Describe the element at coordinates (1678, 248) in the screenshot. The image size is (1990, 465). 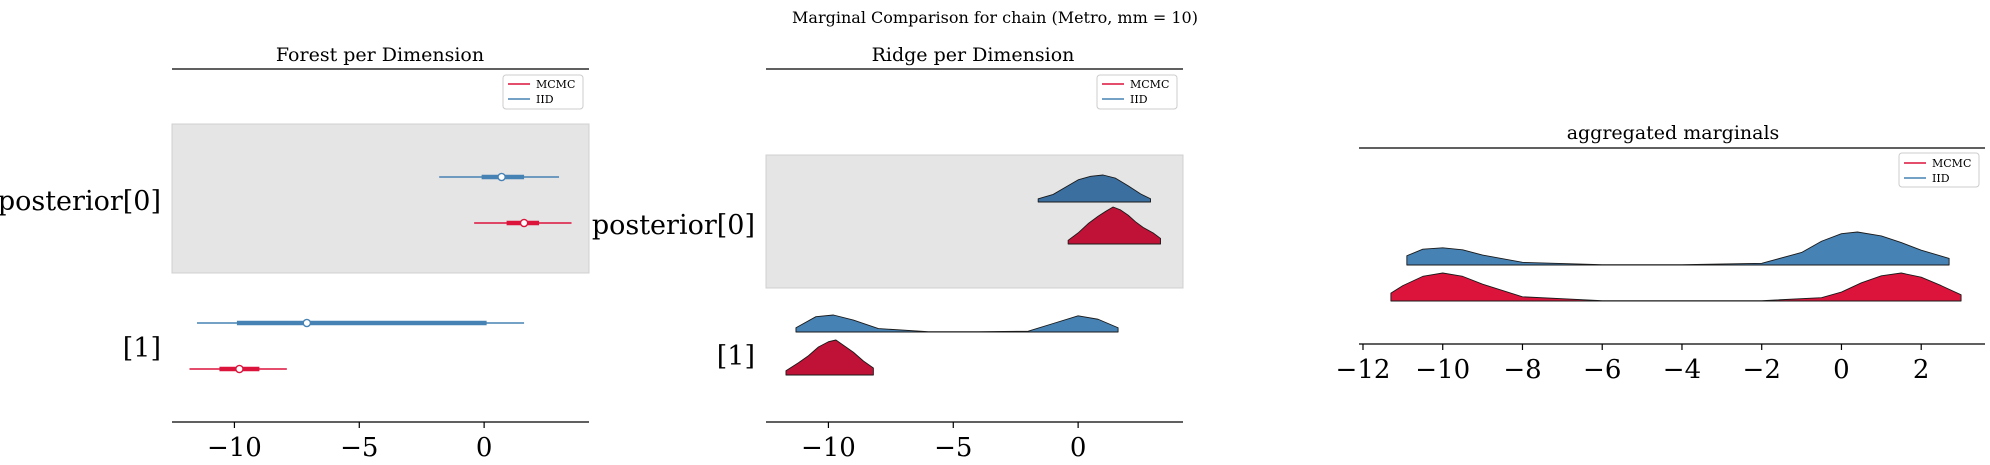
I see `aggregated-density-iid` at that location.